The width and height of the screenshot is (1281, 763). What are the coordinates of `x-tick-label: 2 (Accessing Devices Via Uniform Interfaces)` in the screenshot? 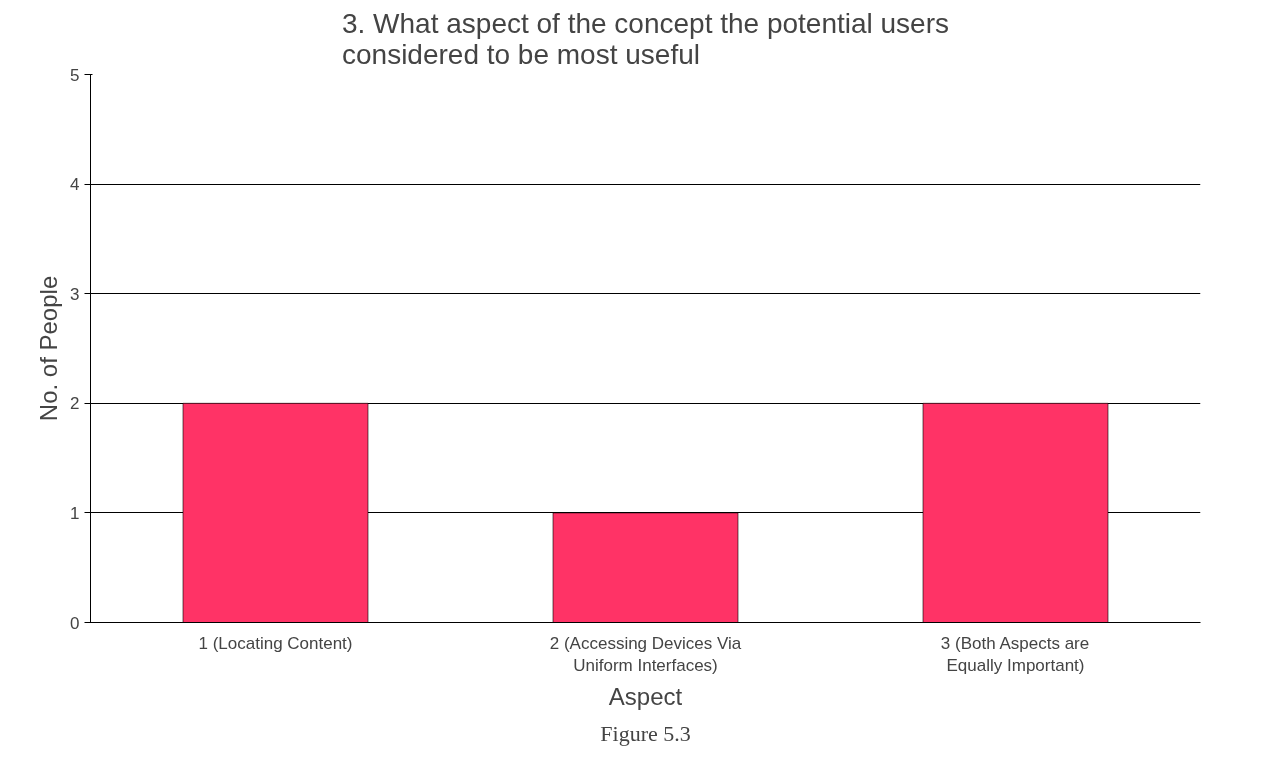 It's located at (645, 654).